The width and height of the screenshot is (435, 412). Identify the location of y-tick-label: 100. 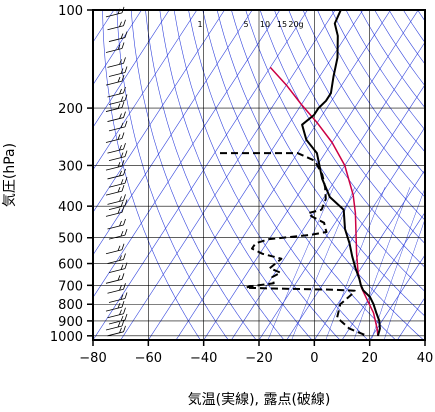
(70, 11).